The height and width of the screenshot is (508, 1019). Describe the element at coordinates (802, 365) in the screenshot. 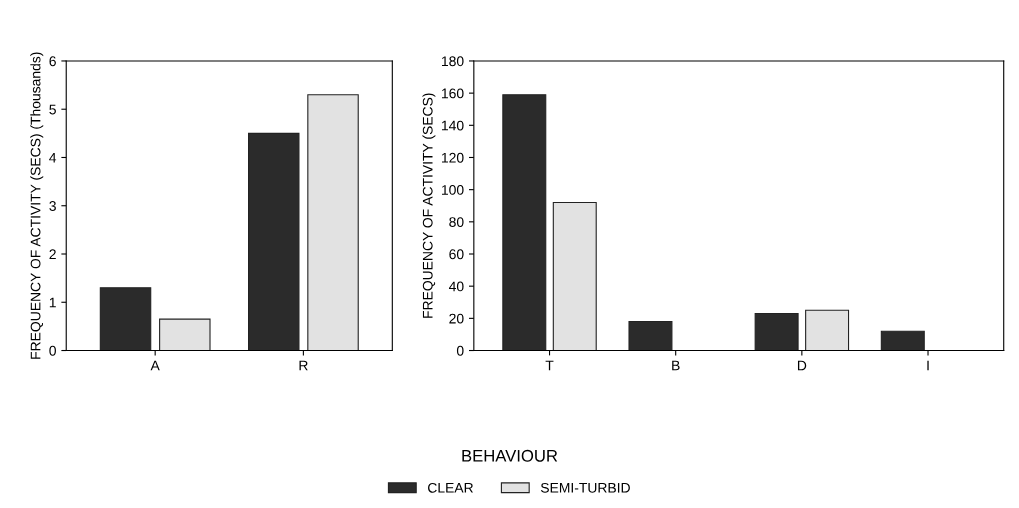

I see `x-tick-label: D` at that location.